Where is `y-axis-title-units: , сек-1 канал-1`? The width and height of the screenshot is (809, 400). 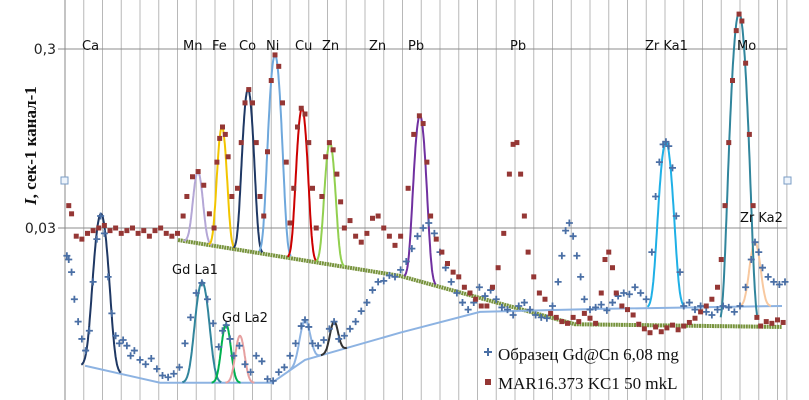 y-axis-title-units: , сек-1 канал-1 is located at coordinates (30, 142).